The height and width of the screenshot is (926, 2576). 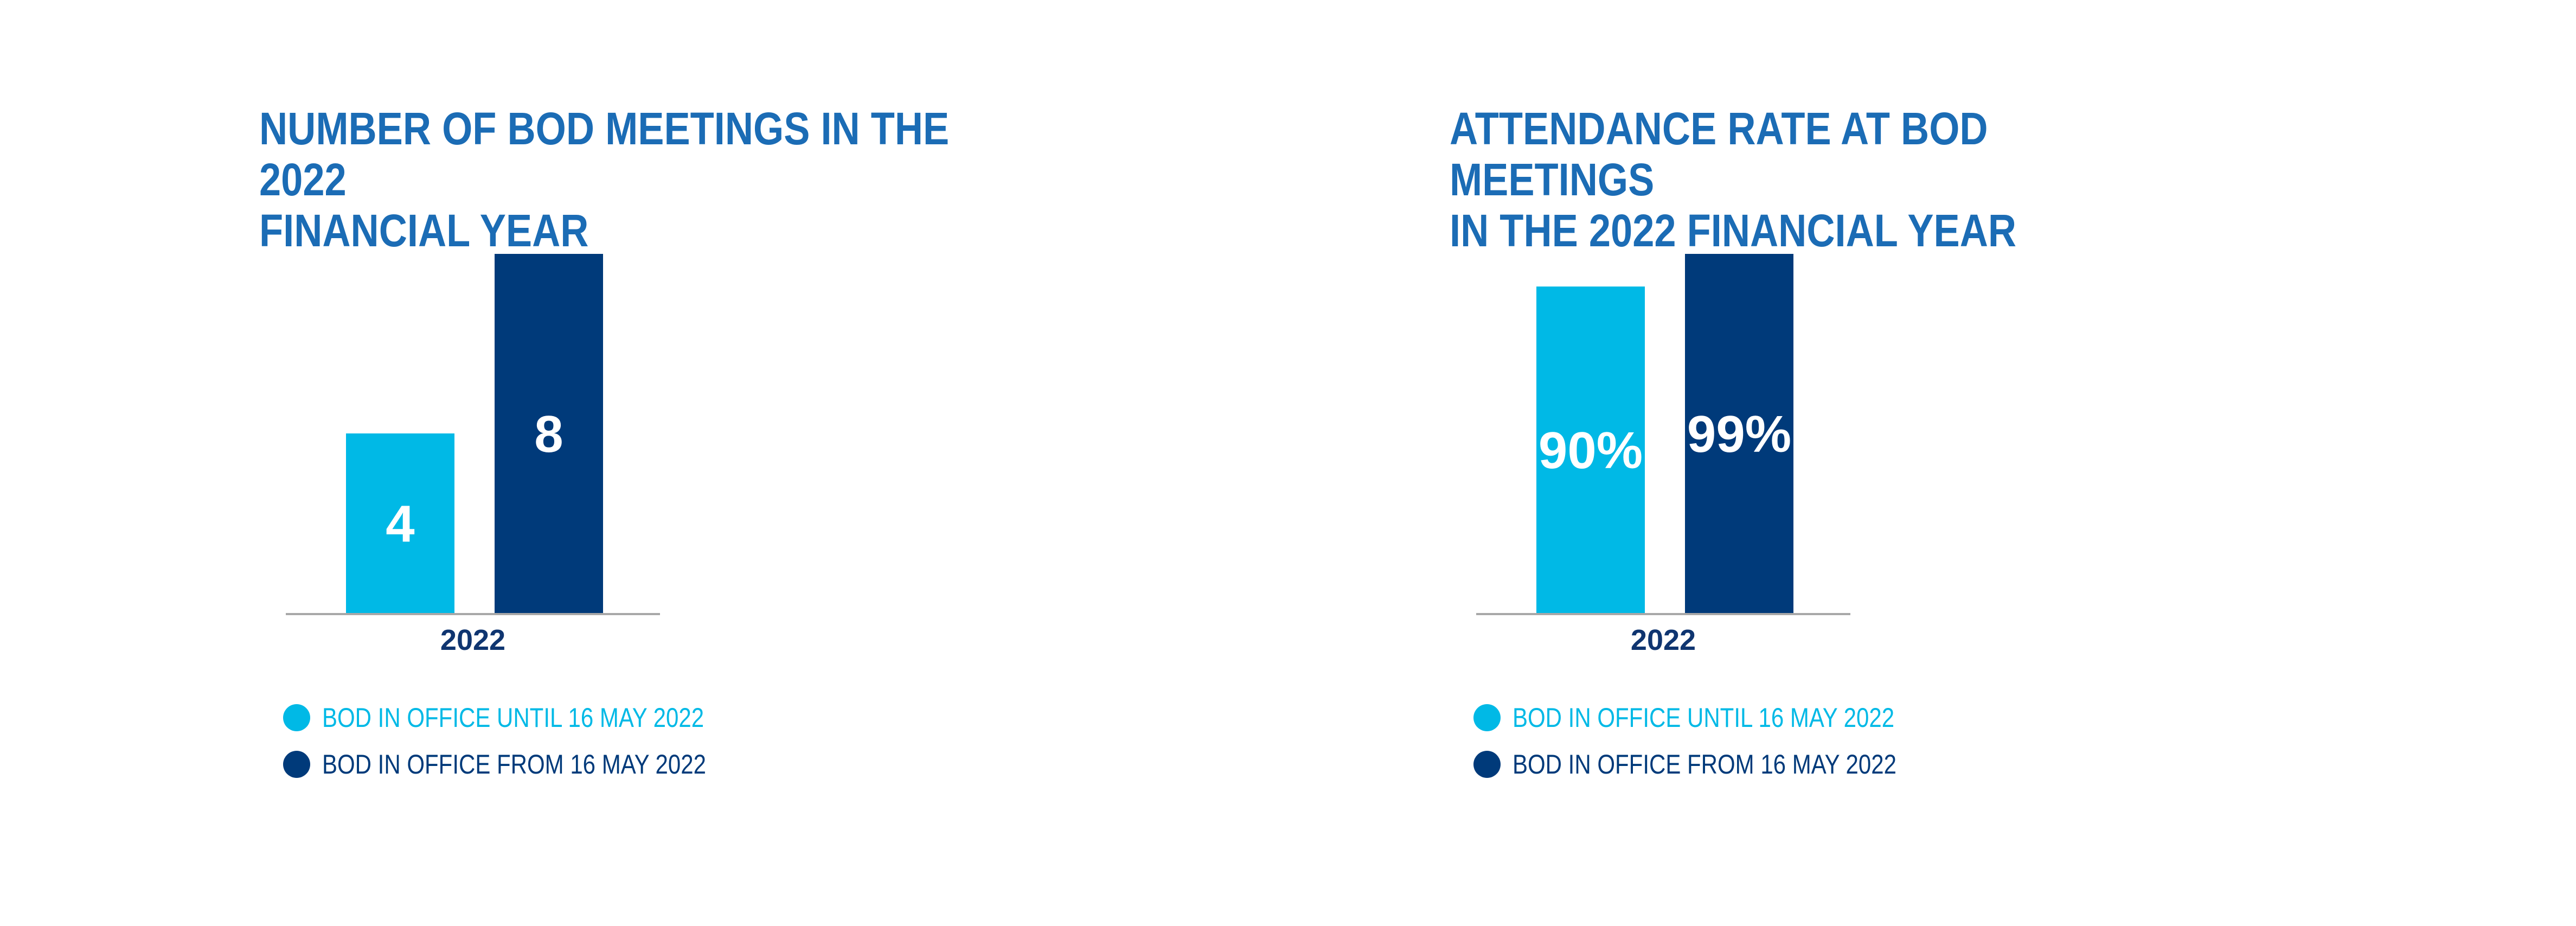 I want to click on bar-value-label-from: 8, so click(x=548, y=434).